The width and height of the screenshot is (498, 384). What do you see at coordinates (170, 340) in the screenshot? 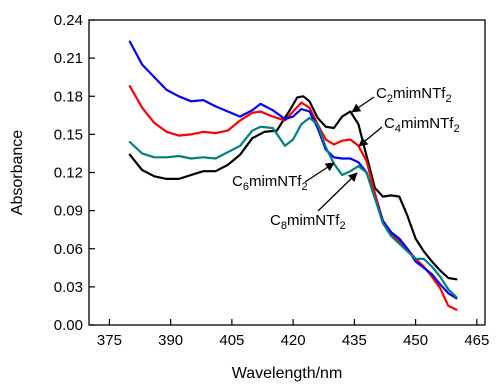
I see `x-tick-label: 390` at bounding box center [170, 340].